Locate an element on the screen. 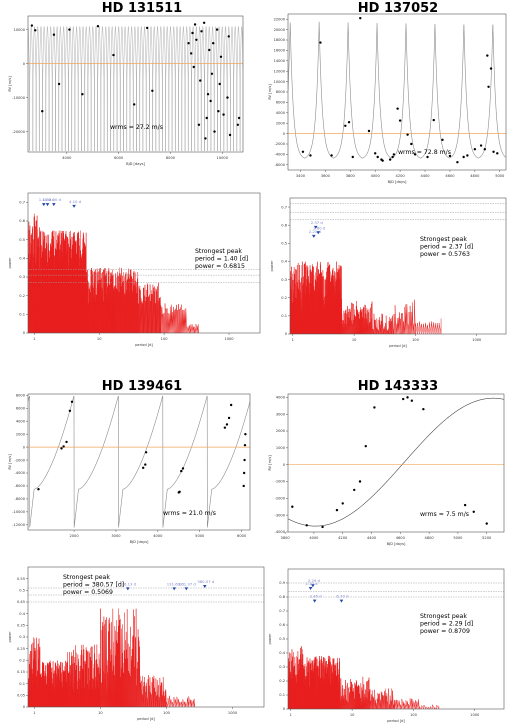 Image resolution: width=520 pixels, height=723 pixels. peak-annotation-line: Strongest peak is located at coordinates (218, 251).